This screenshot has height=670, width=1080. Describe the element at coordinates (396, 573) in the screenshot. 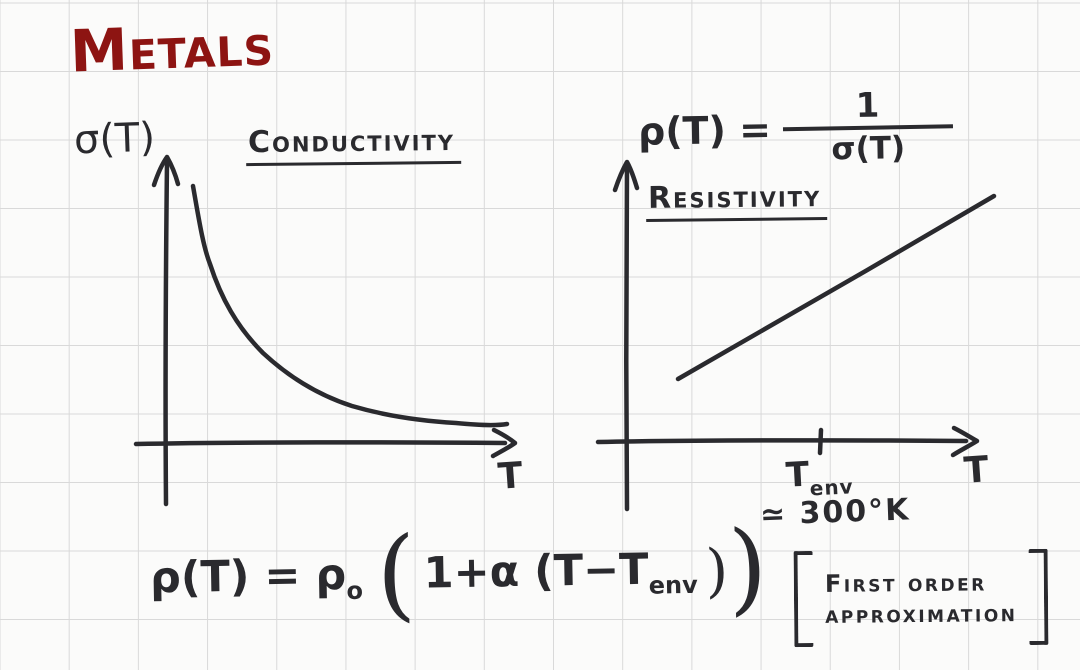

I see `formula-open-paren: (` at that location.